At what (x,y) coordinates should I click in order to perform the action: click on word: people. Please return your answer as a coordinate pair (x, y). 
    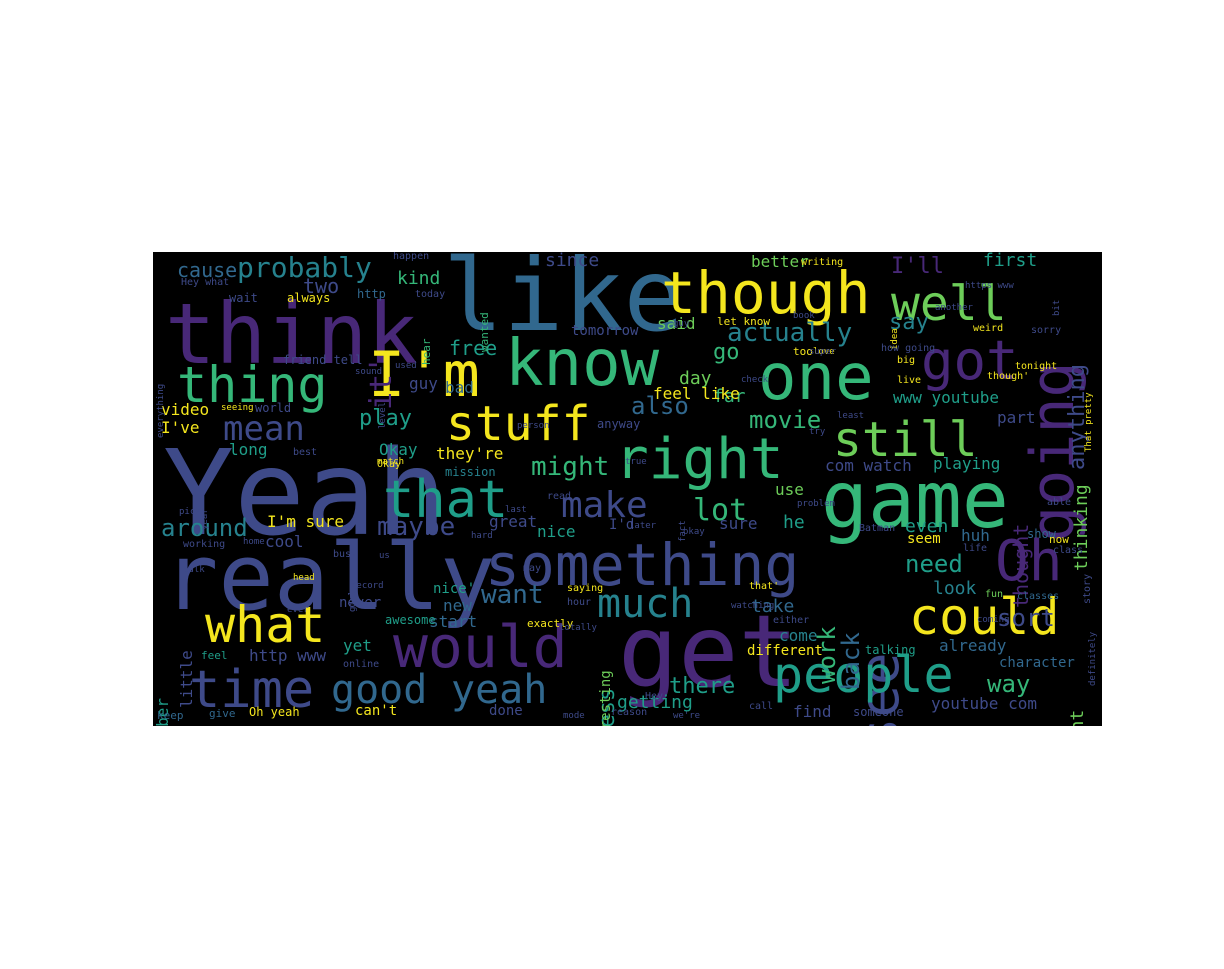
    Looking at the image, I should click on (863, 675).